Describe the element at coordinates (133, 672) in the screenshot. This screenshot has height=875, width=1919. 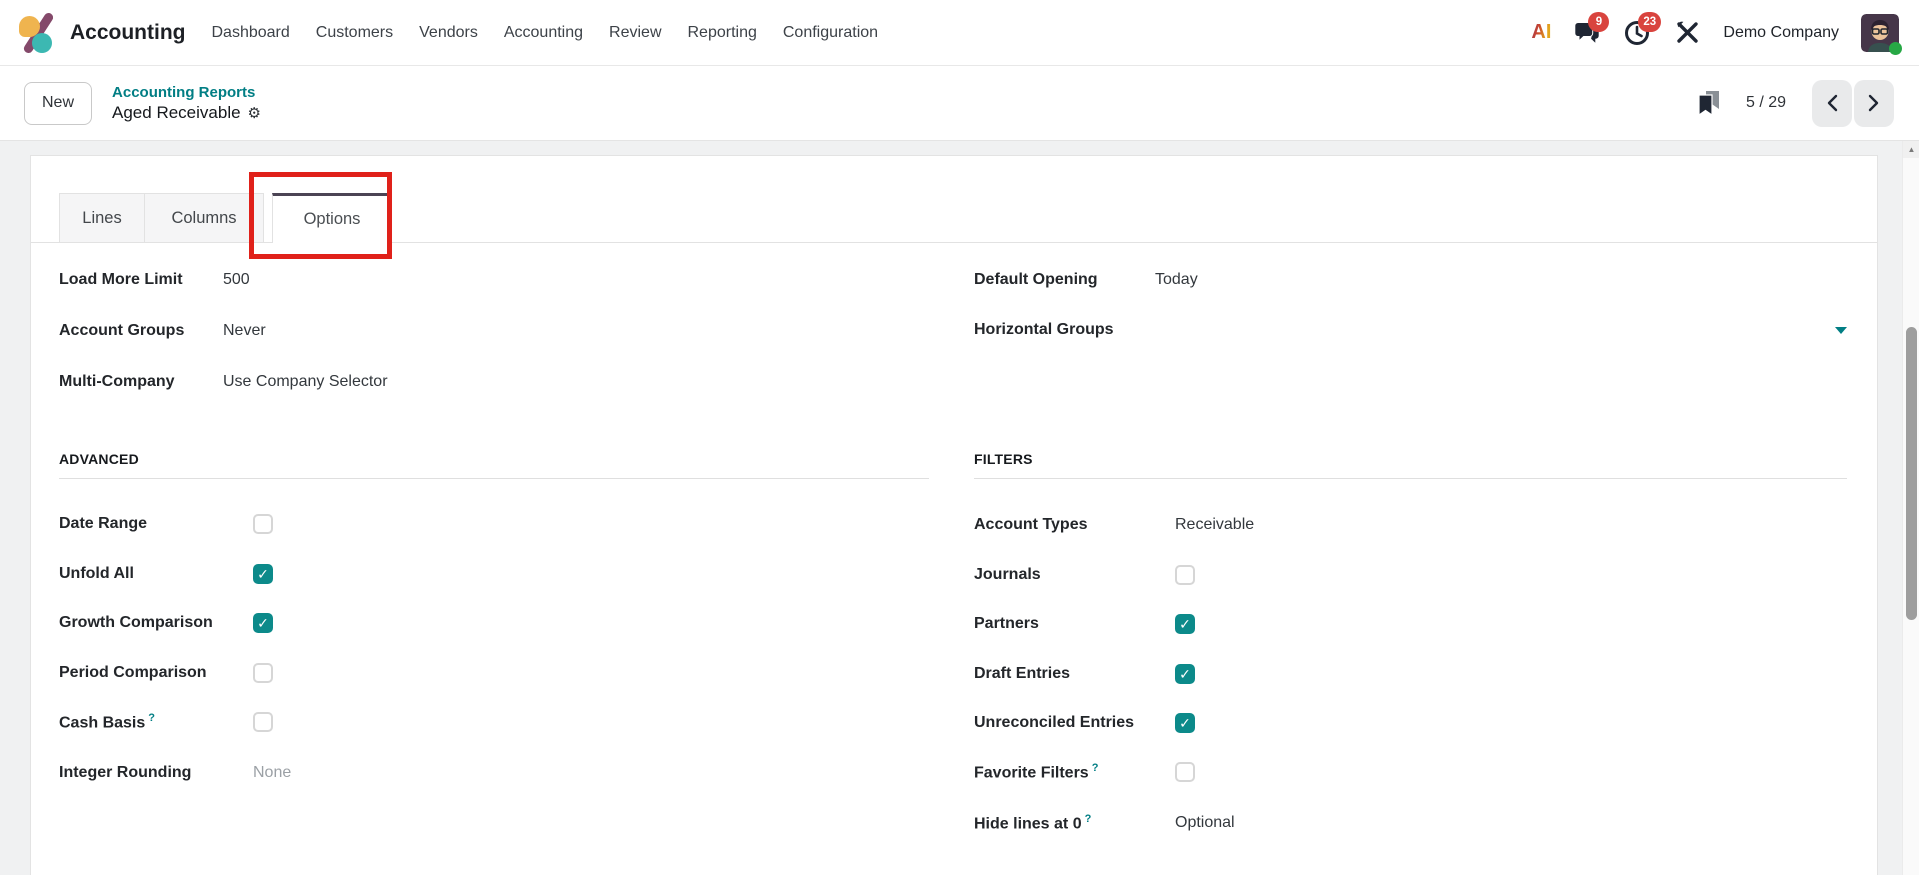
I see `row-label: Period Comparison` at that location.